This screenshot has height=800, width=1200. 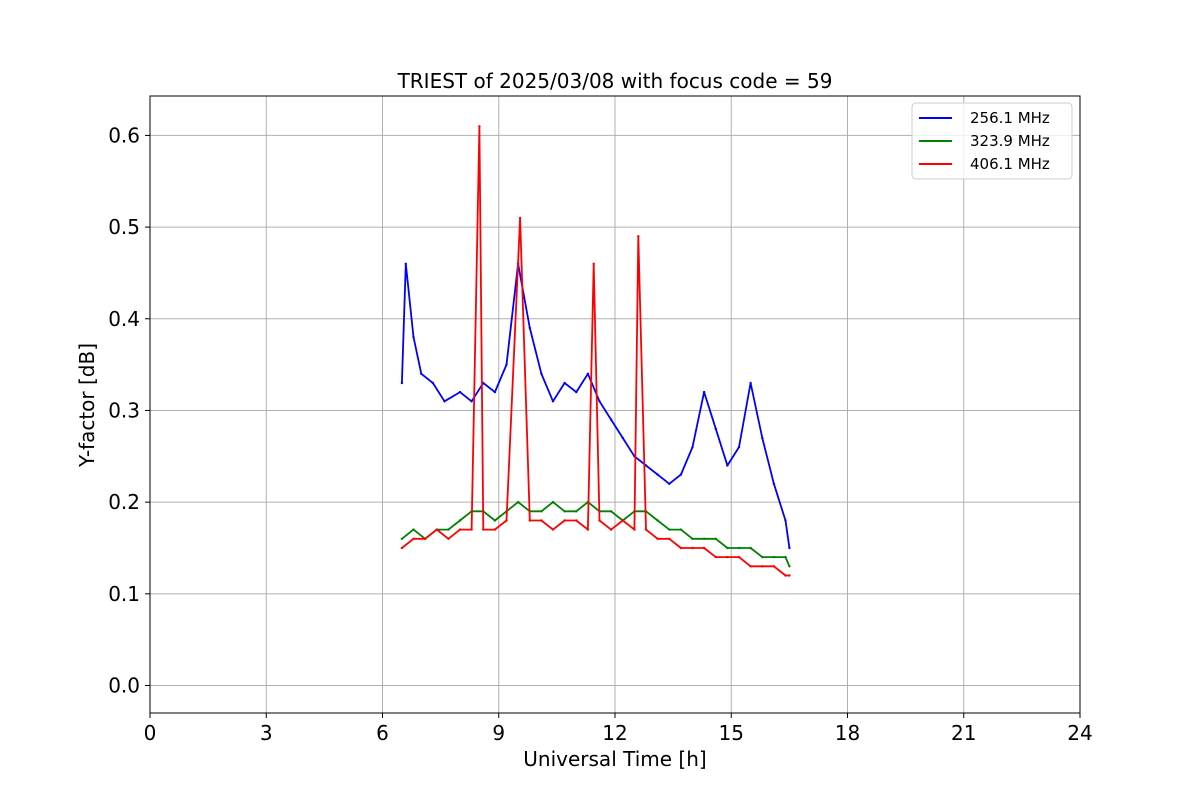 I want to click on x-tick-label: 9, so click(x=498, y=733).